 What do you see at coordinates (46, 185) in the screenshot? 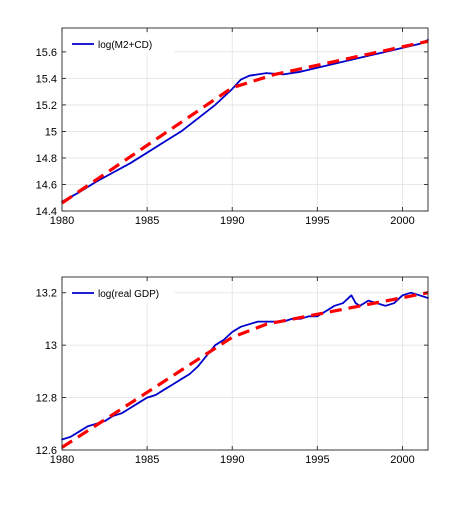
I see `top-ytick-label-1: 14.6` at bounding box center [46, 185].